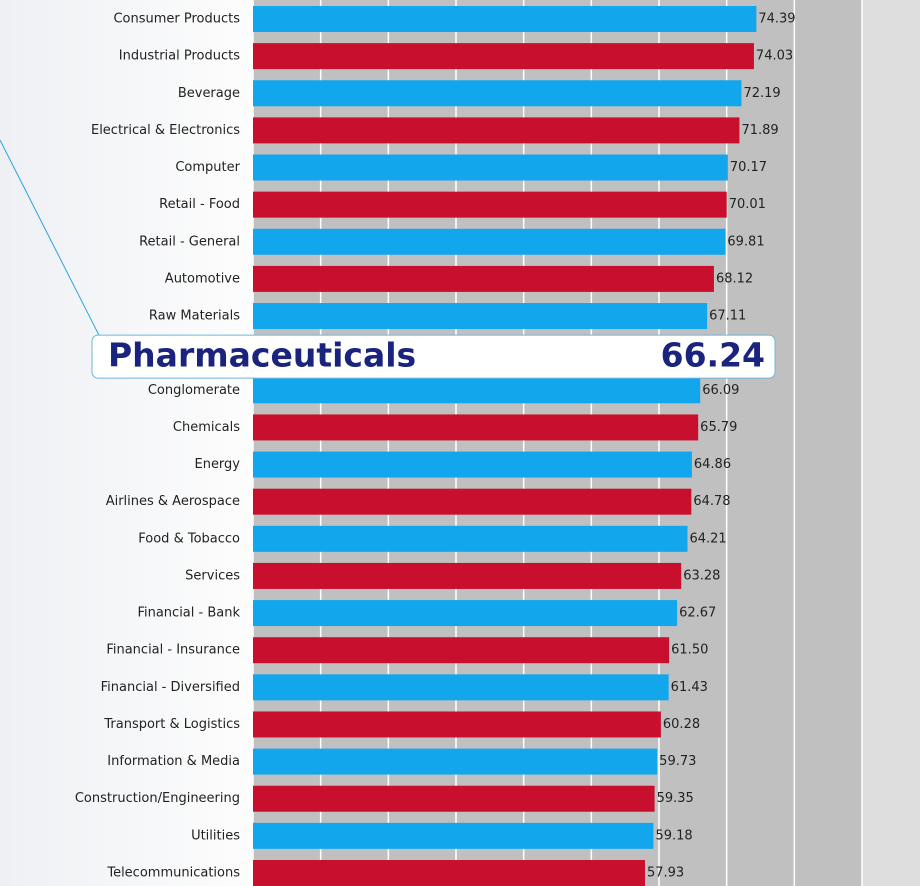  I want to click on value-label: 61.43, so click(689, 687).